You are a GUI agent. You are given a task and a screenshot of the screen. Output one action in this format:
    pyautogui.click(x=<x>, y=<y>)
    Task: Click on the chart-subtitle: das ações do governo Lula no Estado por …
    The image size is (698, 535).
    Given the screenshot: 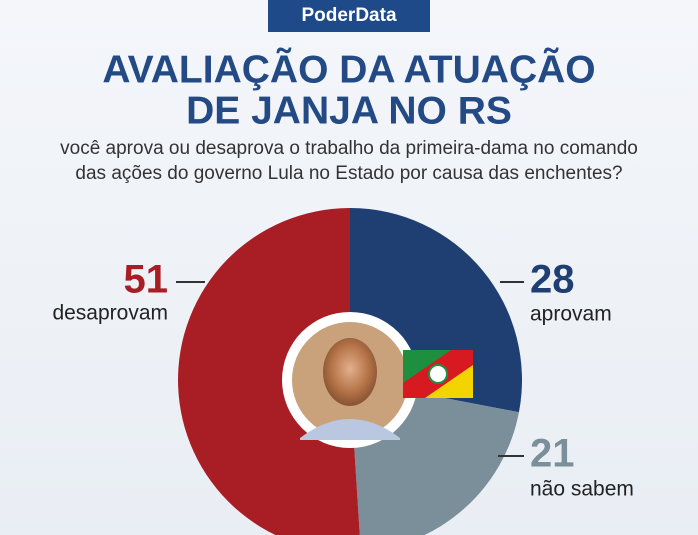 What is the action you would take?
    pyautogui.click(x=348, y=173)
    